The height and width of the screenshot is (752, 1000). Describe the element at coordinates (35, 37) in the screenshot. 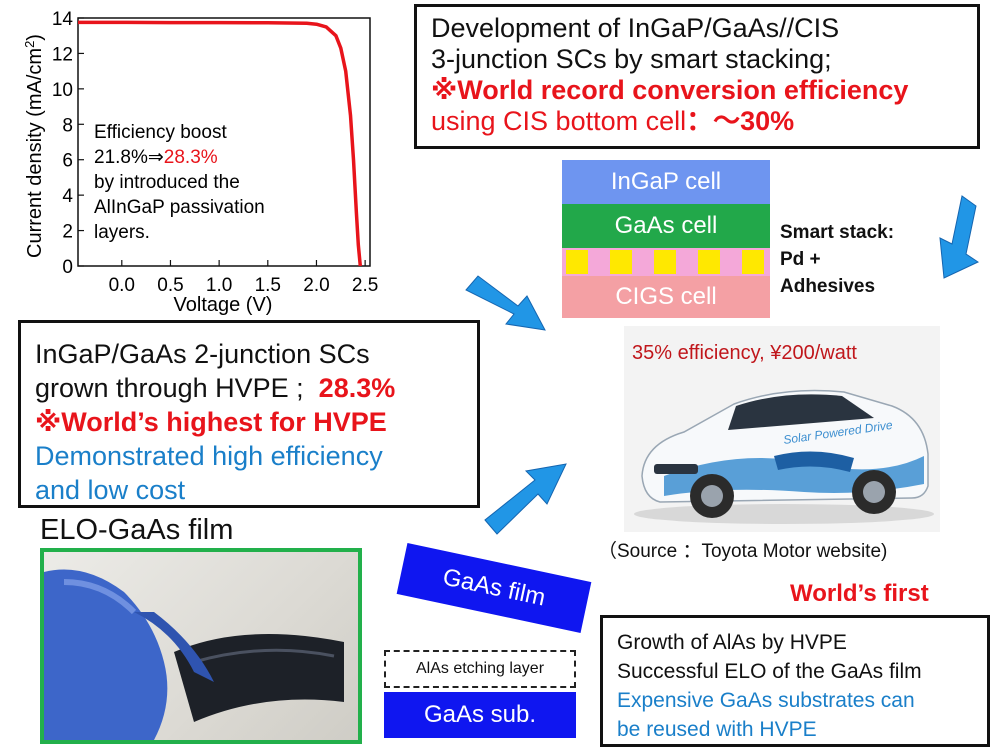

I see `y-axis-label-tail: )` at that location.